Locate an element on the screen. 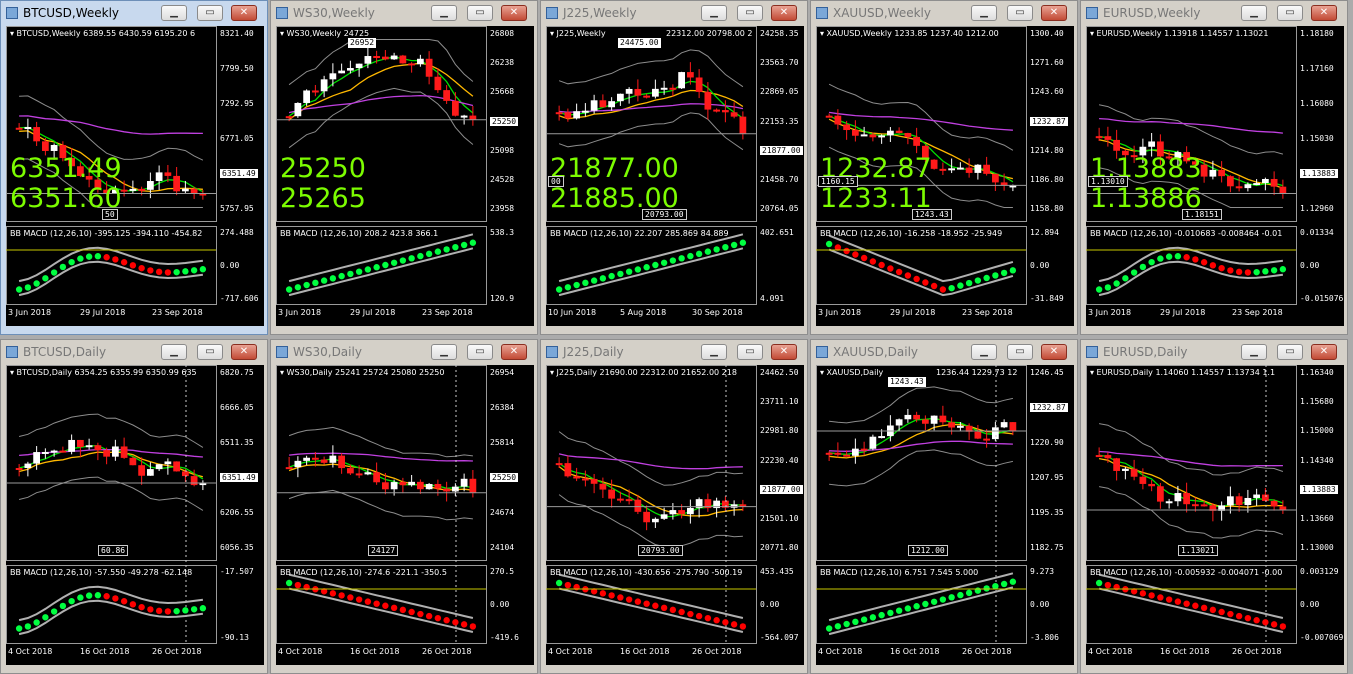 The image size is (1353, 674). bollinger-upper-line is located at coordinates (111, 430).